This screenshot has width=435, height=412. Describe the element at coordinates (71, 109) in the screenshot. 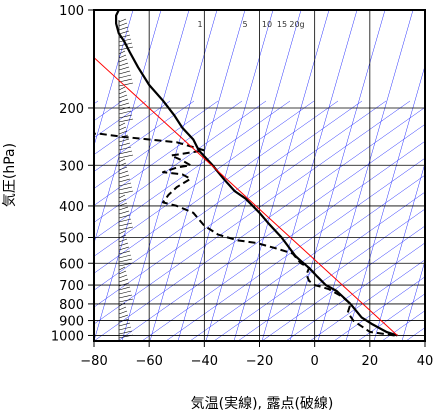

I see `y-tick-label: 200` at that location.